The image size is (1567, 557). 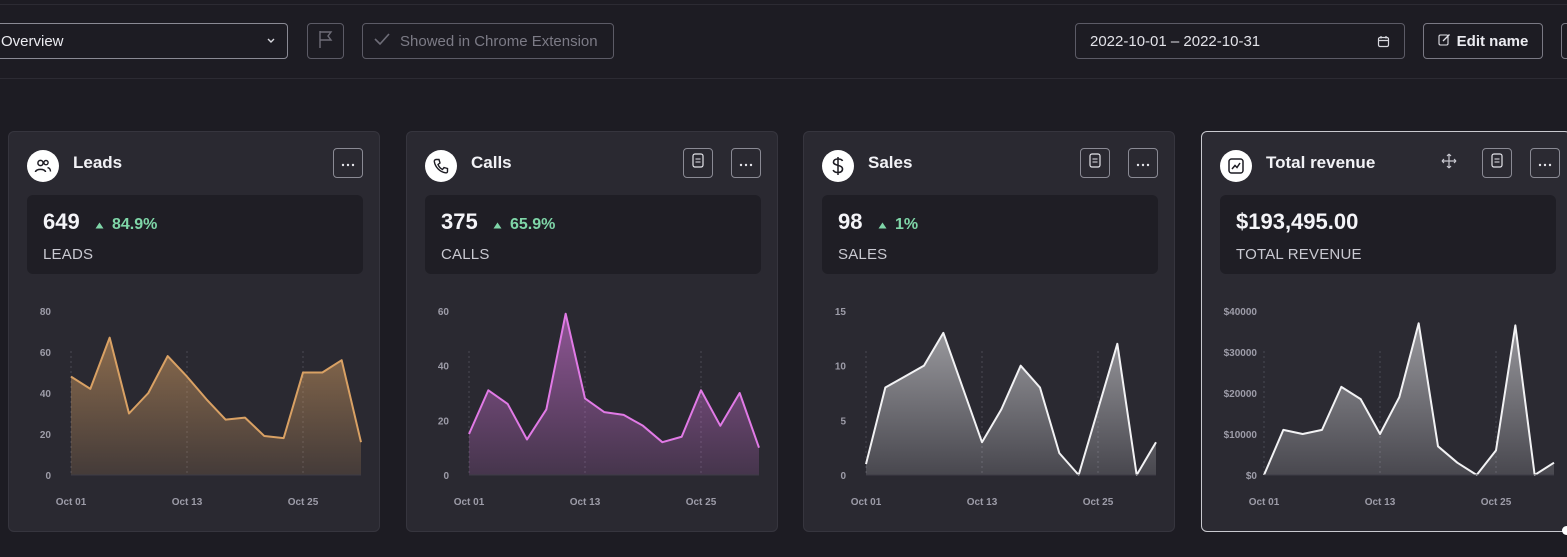 What do you see at coordinates (1241, 435) in the screenshot?
I see `y-tick-label: $10000` at bounding box center [1241, 435].